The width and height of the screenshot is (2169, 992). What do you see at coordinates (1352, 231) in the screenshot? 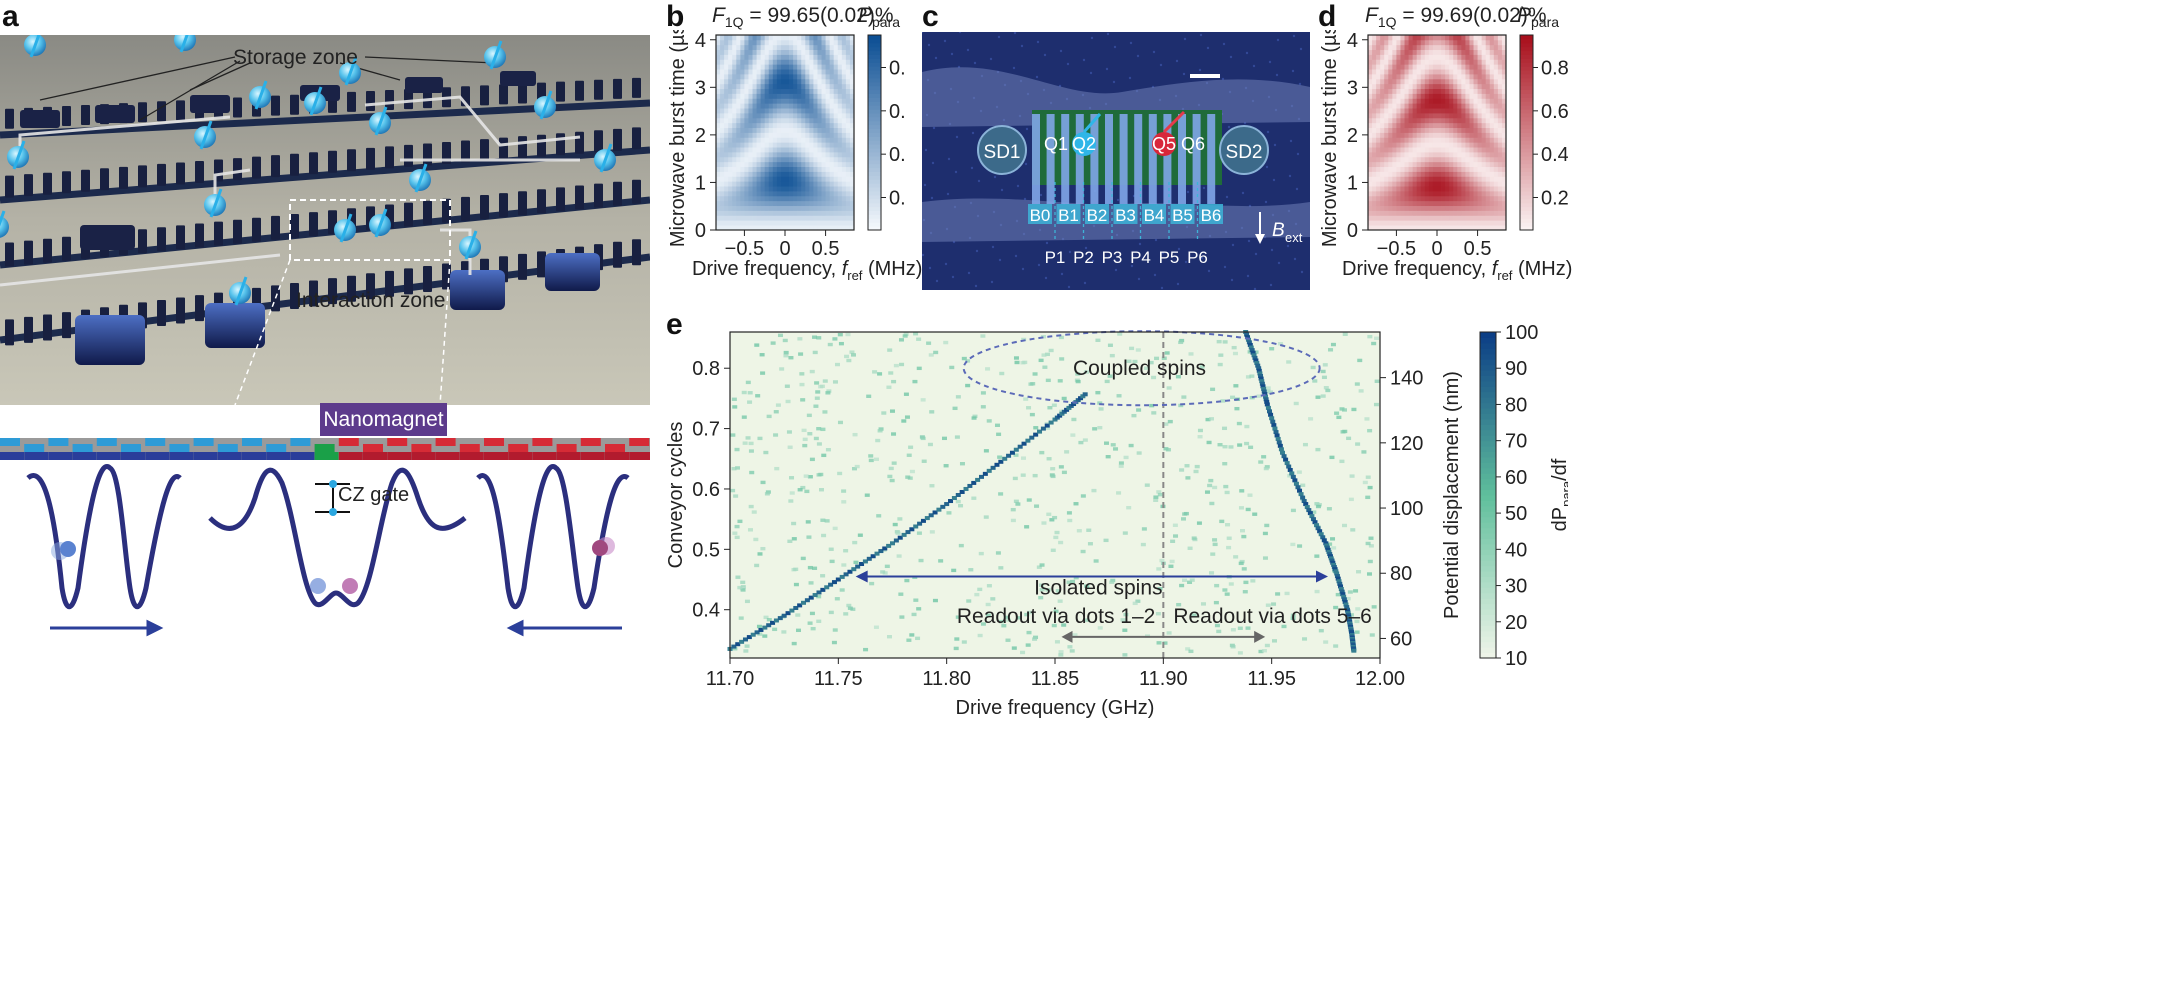
I see `y-tick-label: 0` at bounding box center [1352, 231].